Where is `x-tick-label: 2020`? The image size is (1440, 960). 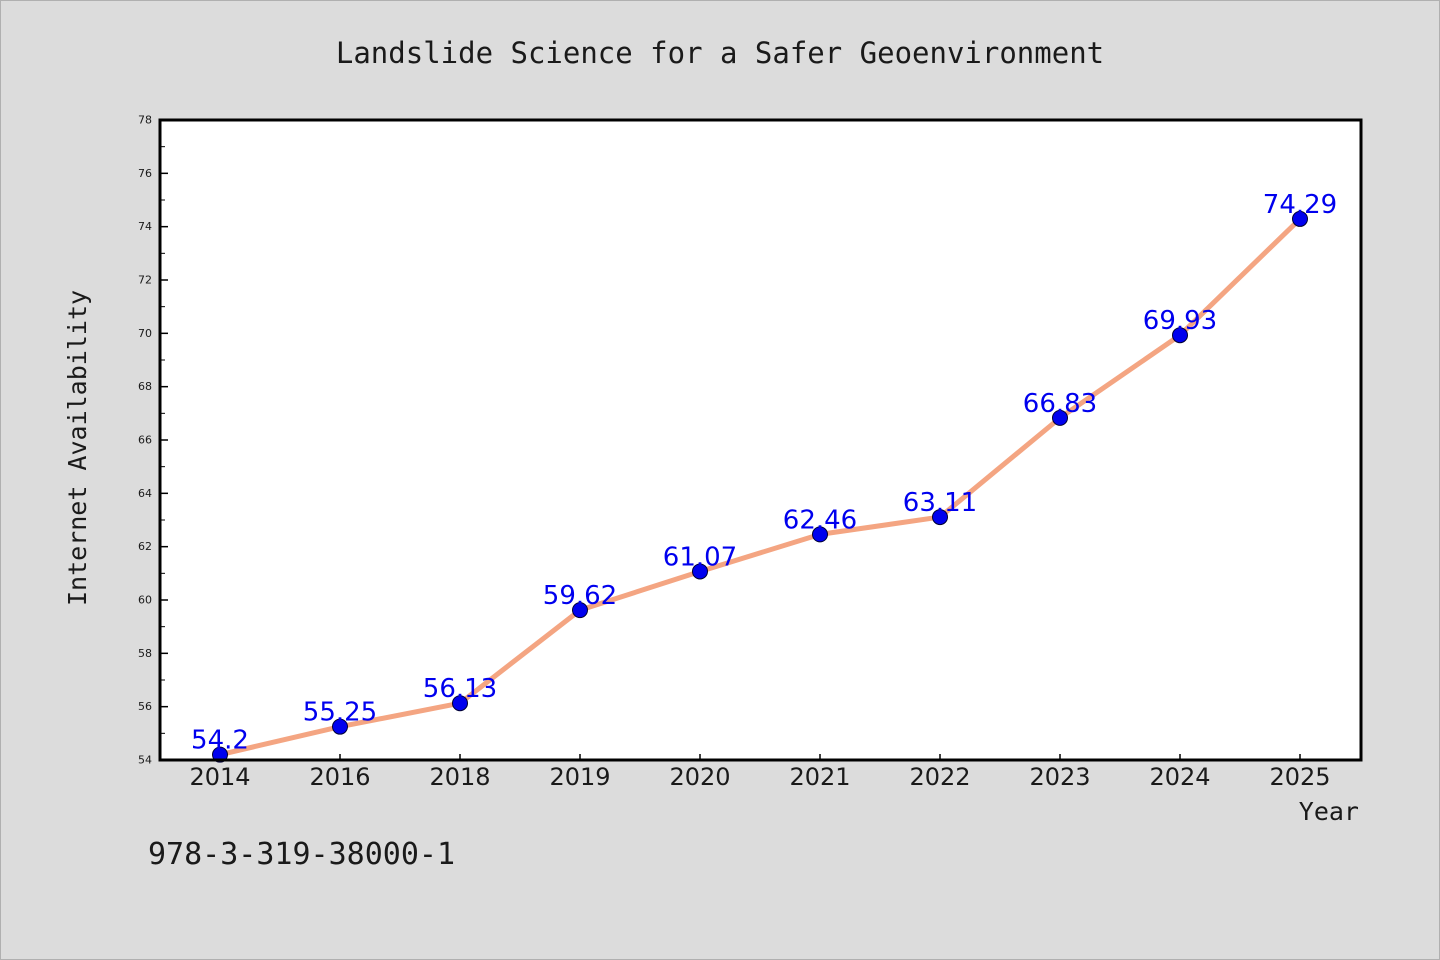 x-tick-label: 2020 is located at coordinates (699, 777).